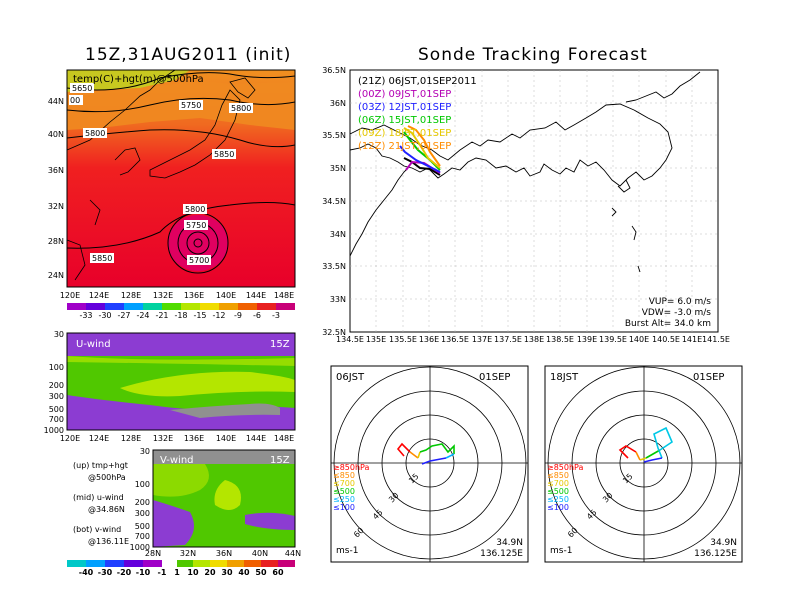 This screenshot has width=792, height=612. What do you see at coordinates (680, 302) in the screenshot?
I see `vup-text: VUP= 6.0 m/s` at bounding box center [680, 302].